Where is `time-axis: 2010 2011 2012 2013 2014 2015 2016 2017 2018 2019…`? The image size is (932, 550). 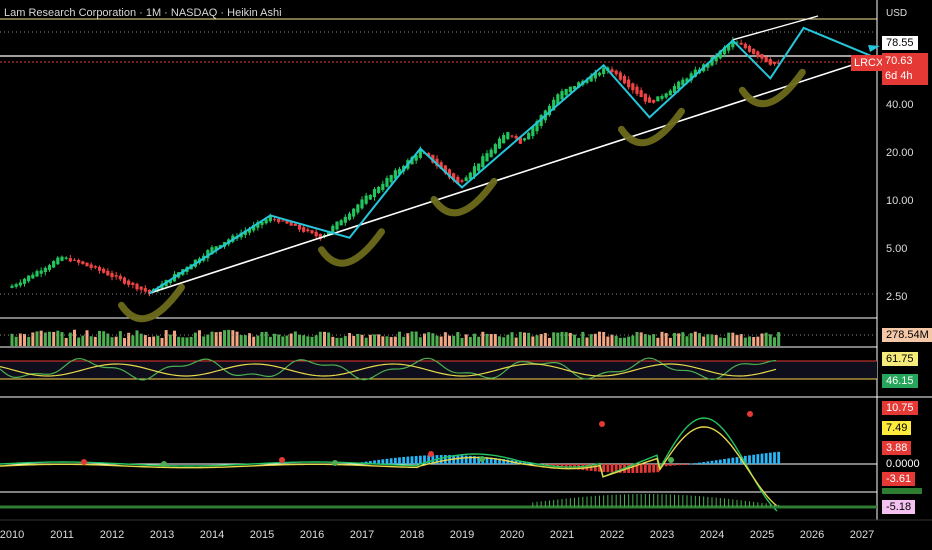 time-axis: 2010 2011 2012 2013 2014 2015 2016 2017 2018 2019… is located at coordinates (437, 535).